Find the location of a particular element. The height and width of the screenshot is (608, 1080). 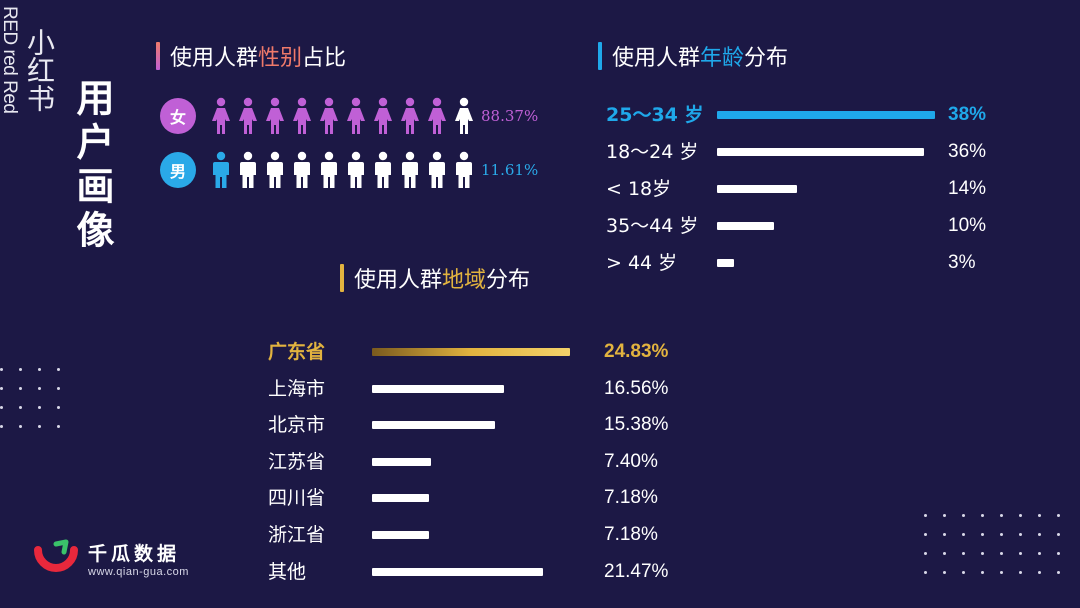

bar-row: < 18岁 14% is located at coordinates (810, 189).